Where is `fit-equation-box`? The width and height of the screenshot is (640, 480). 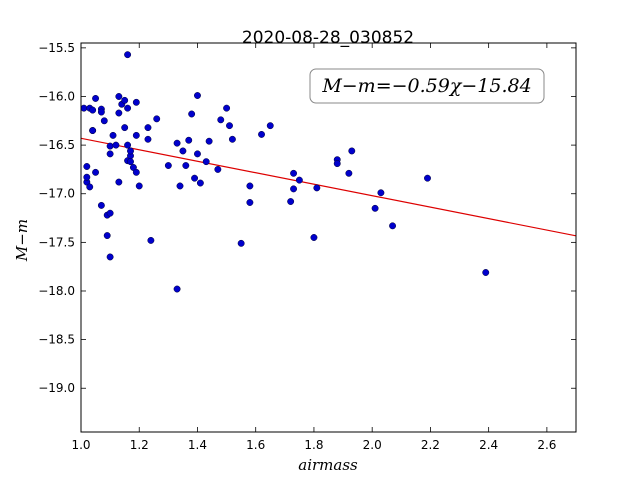
fit-equation-box is located at coordinates (427, 86).